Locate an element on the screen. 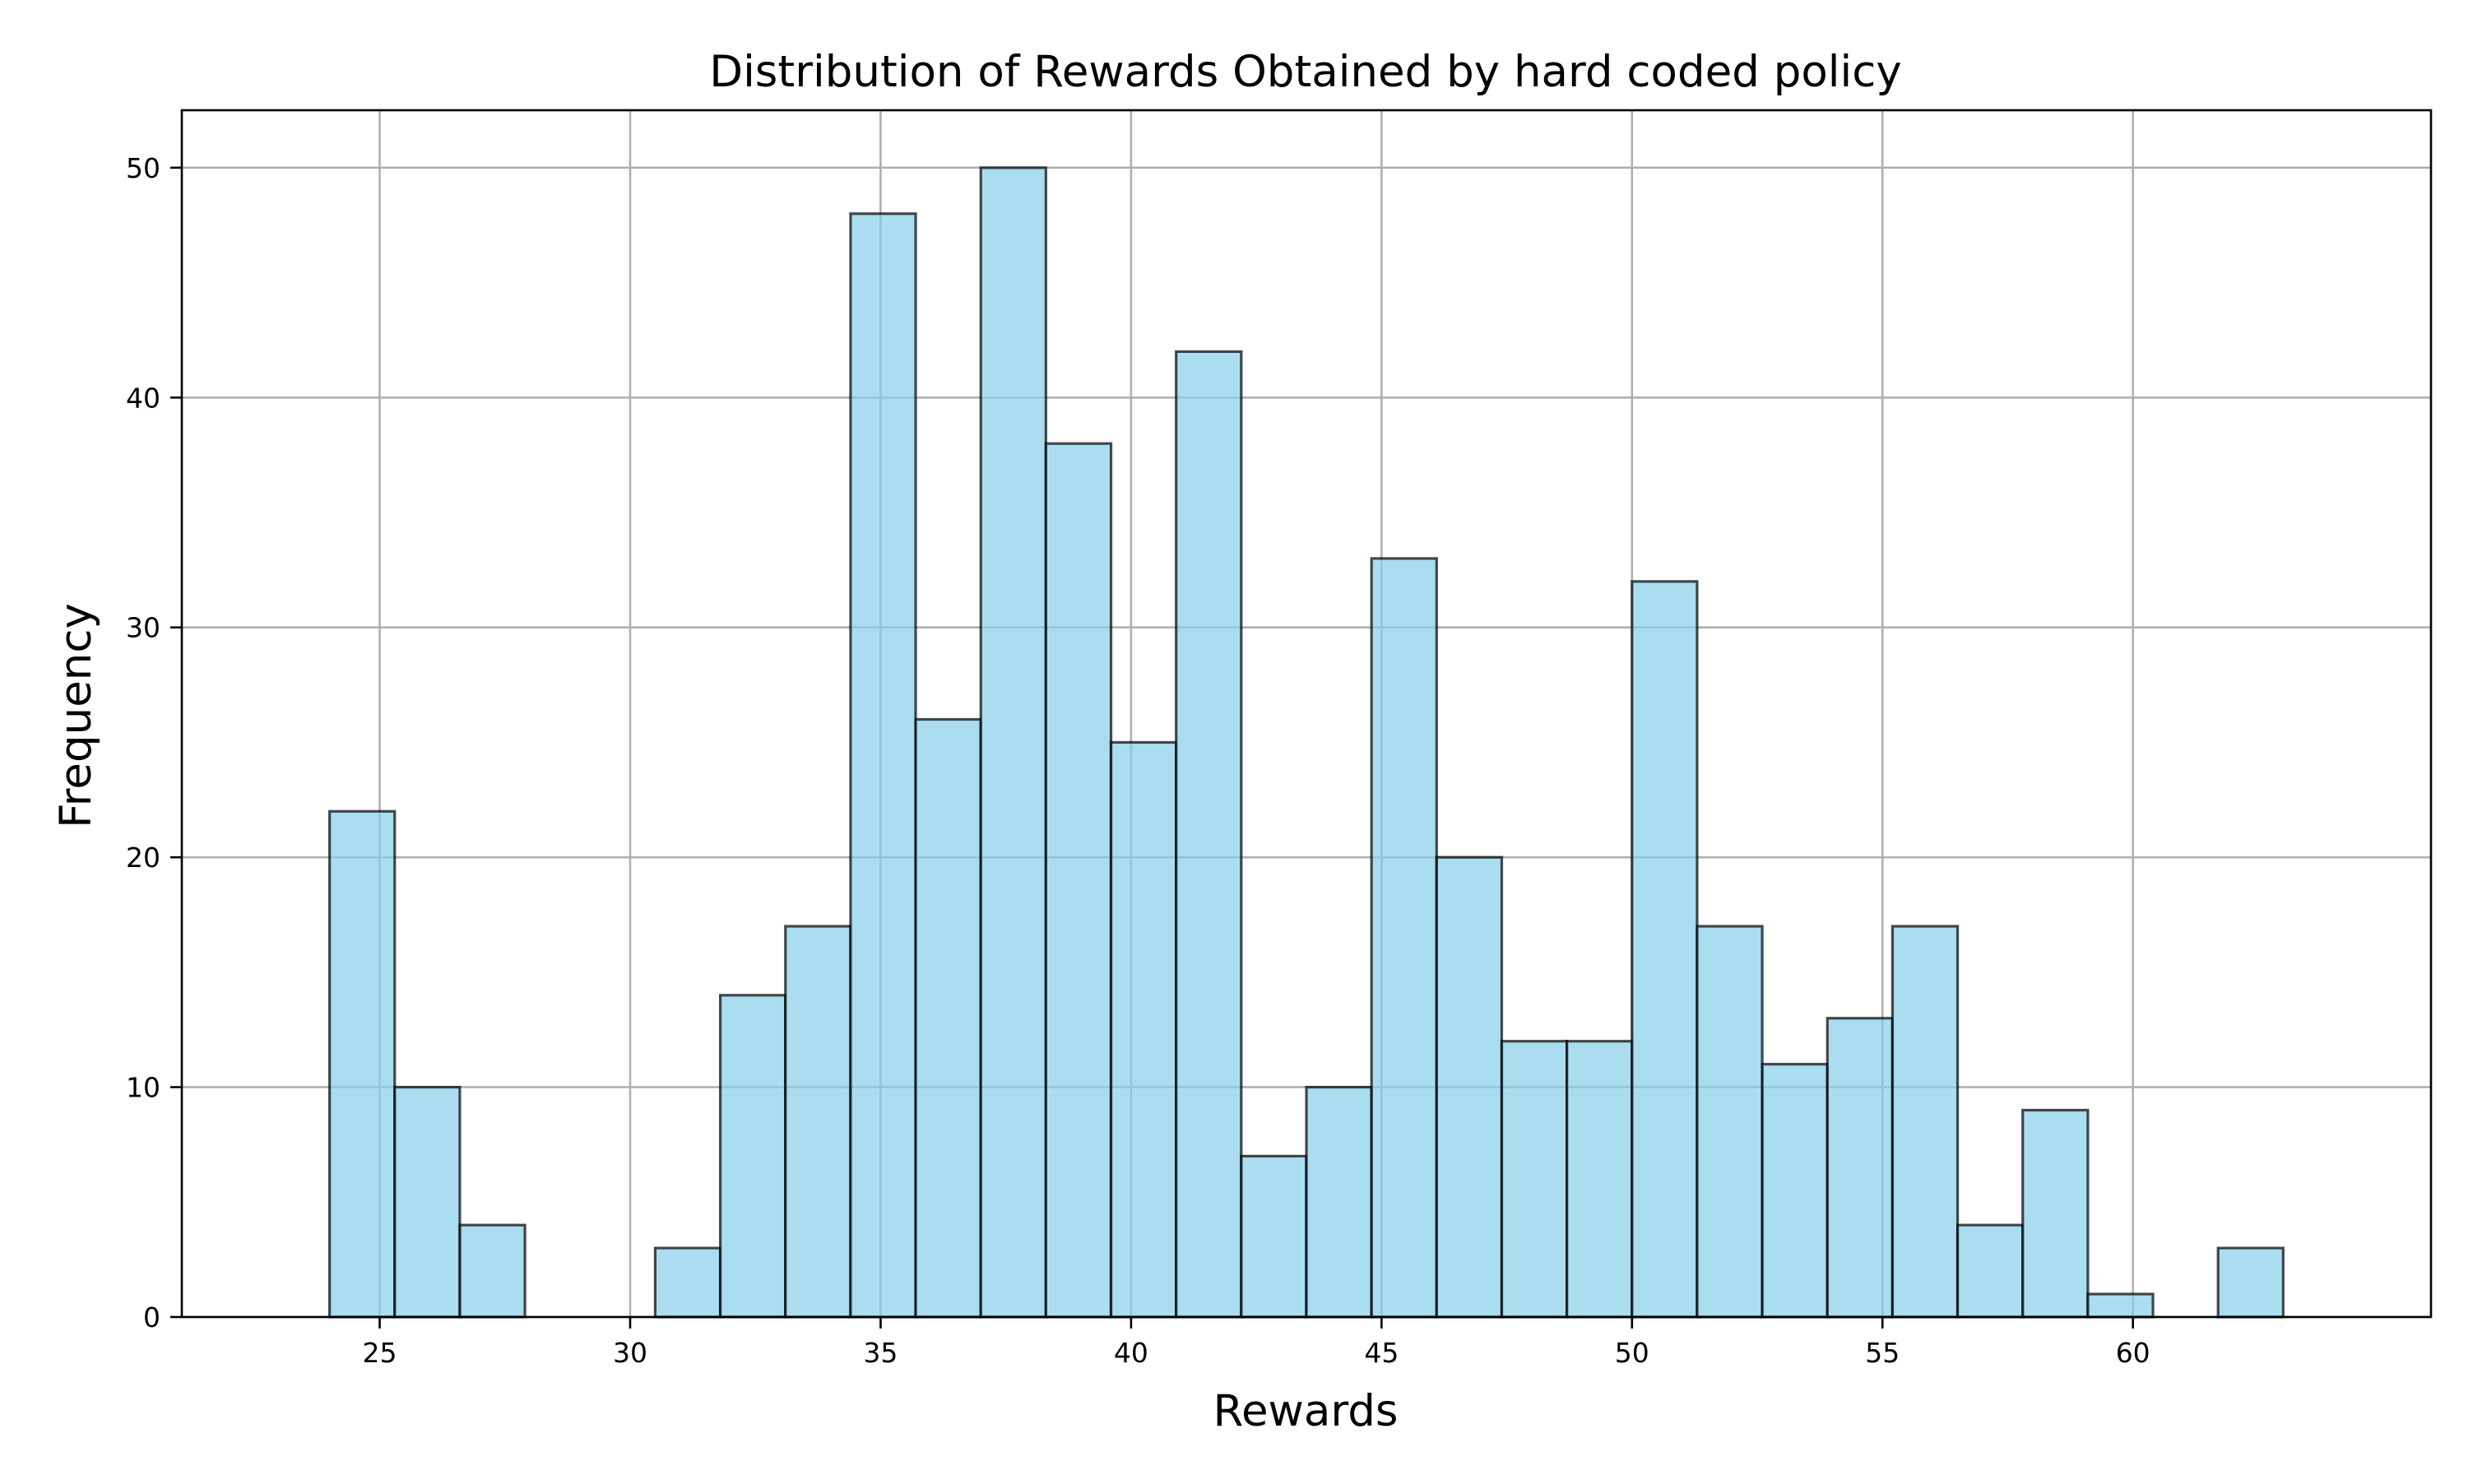 The image size is (2468, 1484). y-tick-label: 0 is located at coordinates (151, 1317).